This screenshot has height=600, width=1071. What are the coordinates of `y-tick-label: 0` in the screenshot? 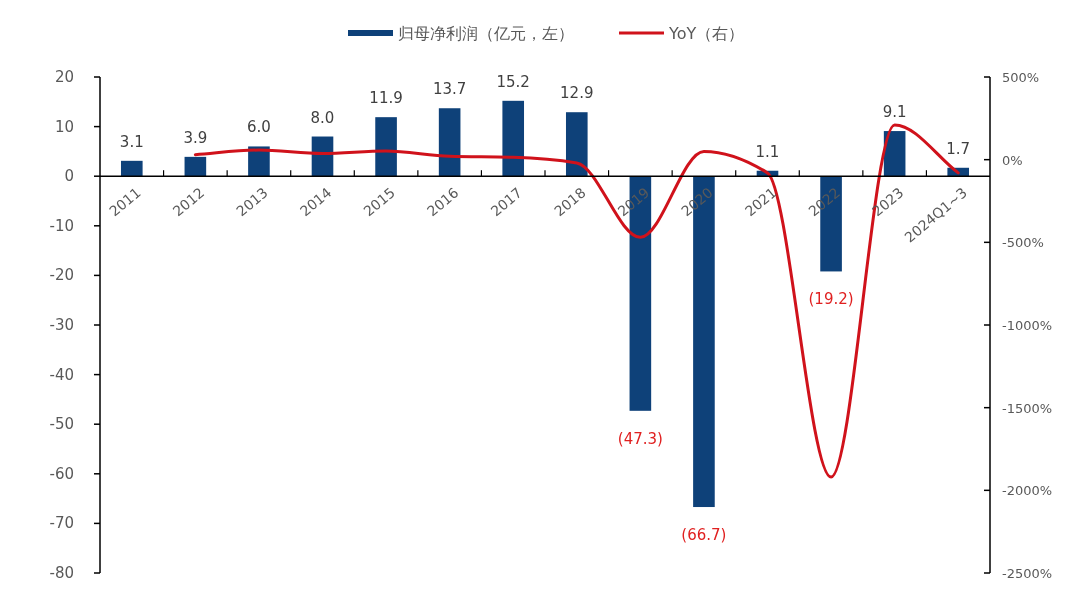 It's located at (69, 176).